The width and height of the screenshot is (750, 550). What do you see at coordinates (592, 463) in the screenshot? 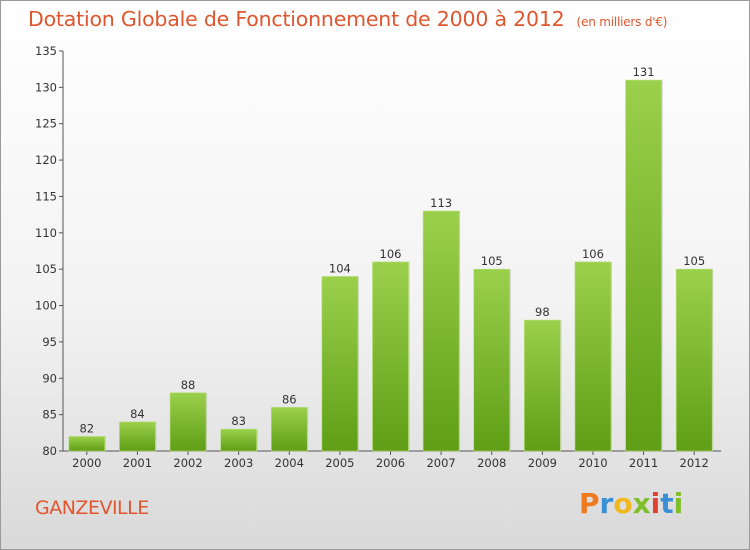
I see `x-tick-label-2010: 2010` at bounding box center [592, 463].